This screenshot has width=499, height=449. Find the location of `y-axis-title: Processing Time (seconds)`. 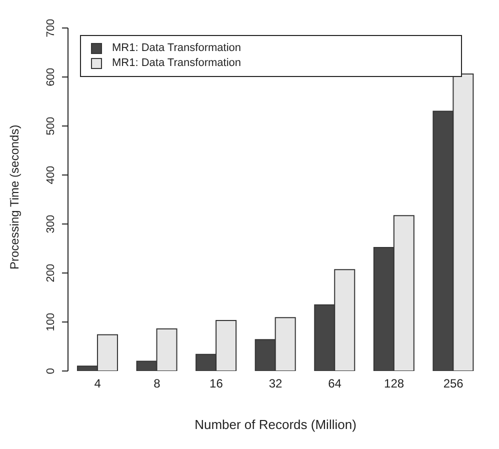

y-axis-title: Processing Time (seconds) is located at coordinates (14, 197).